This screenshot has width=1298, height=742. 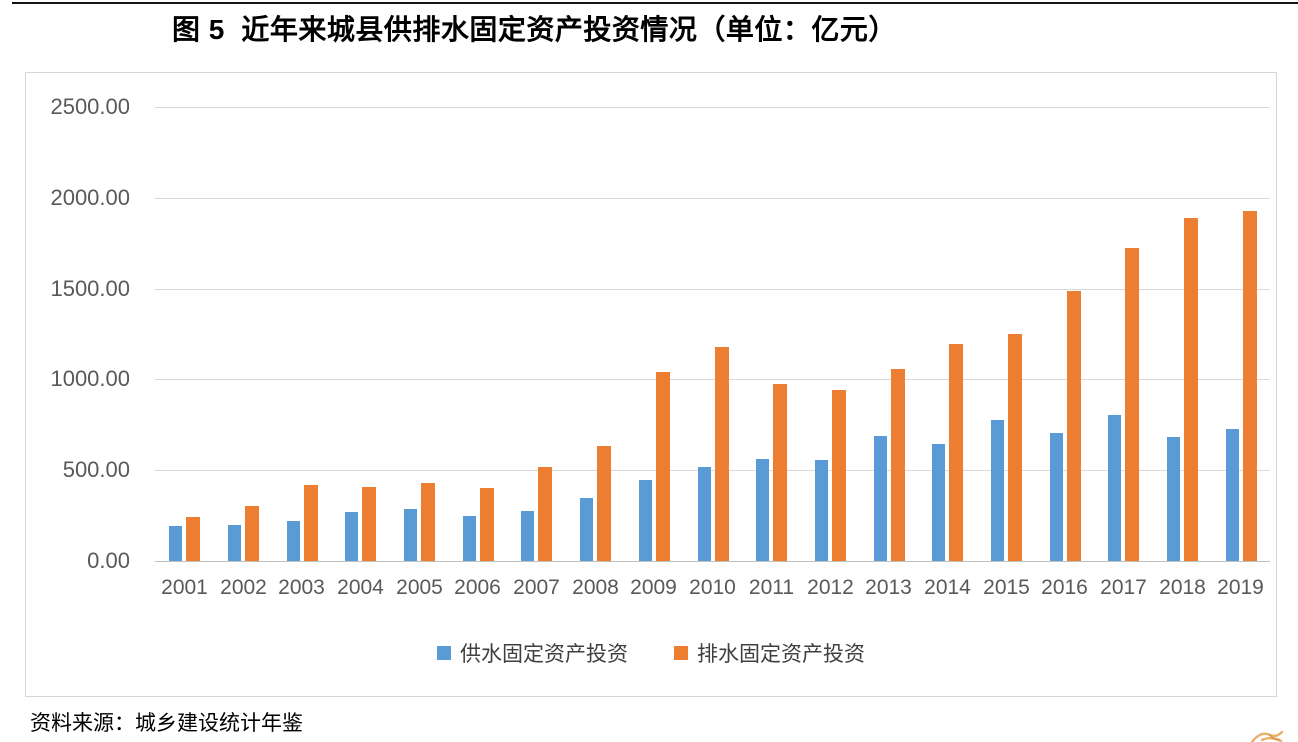 I want to click on bar-supply-2018, so click(x=1173, y=499).